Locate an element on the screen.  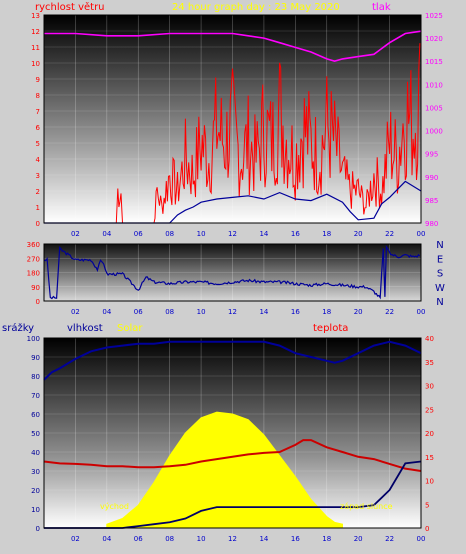
pressure-tick-label: 1015 is located at coordinates (434, 62).